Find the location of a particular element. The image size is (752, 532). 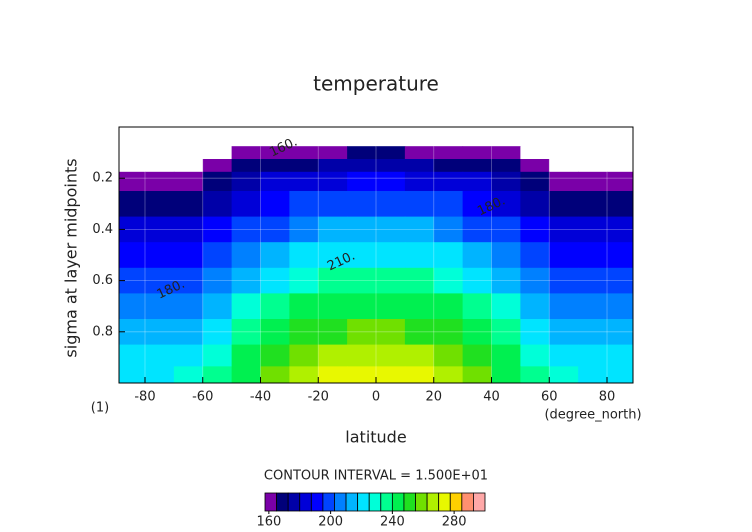

x-axis-label: latitude is located at coordinates (375, 437).